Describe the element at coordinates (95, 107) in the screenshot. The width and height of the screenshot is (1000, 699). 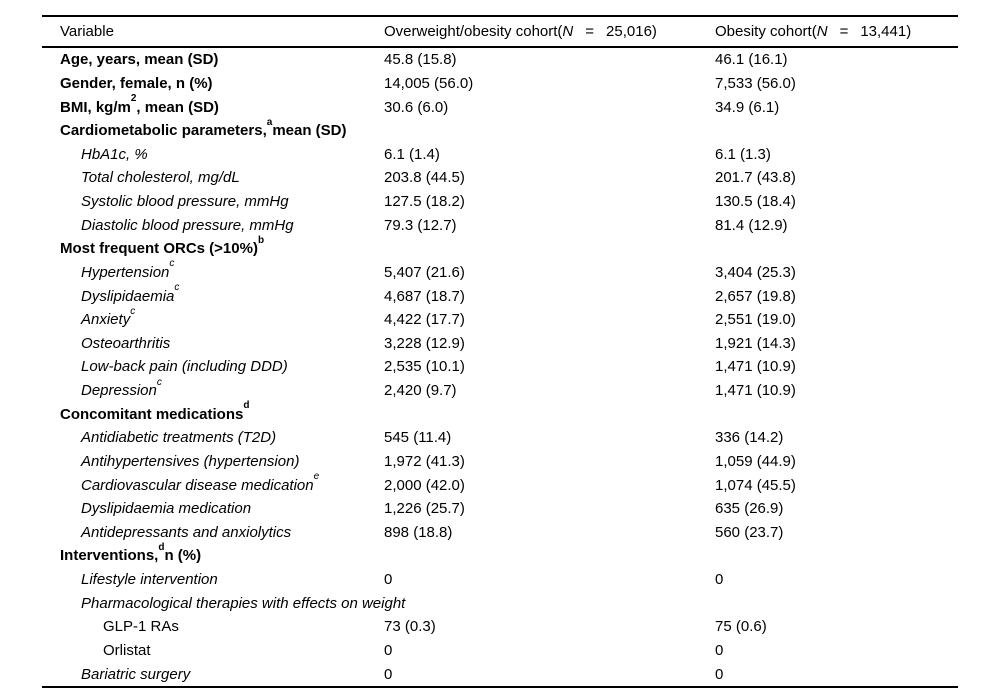
I see `row-label-text: BMI, kg/m` at that location.